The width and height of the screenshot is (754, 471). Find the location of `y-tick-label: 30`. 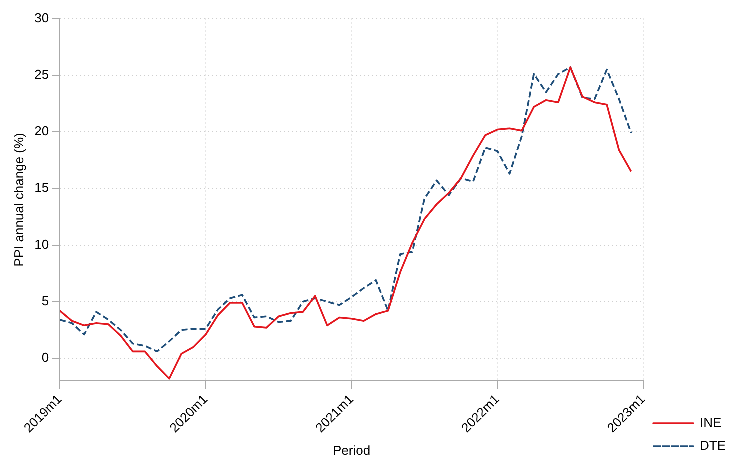

y-tick-label: 30 is located at coordinates (42, 18).